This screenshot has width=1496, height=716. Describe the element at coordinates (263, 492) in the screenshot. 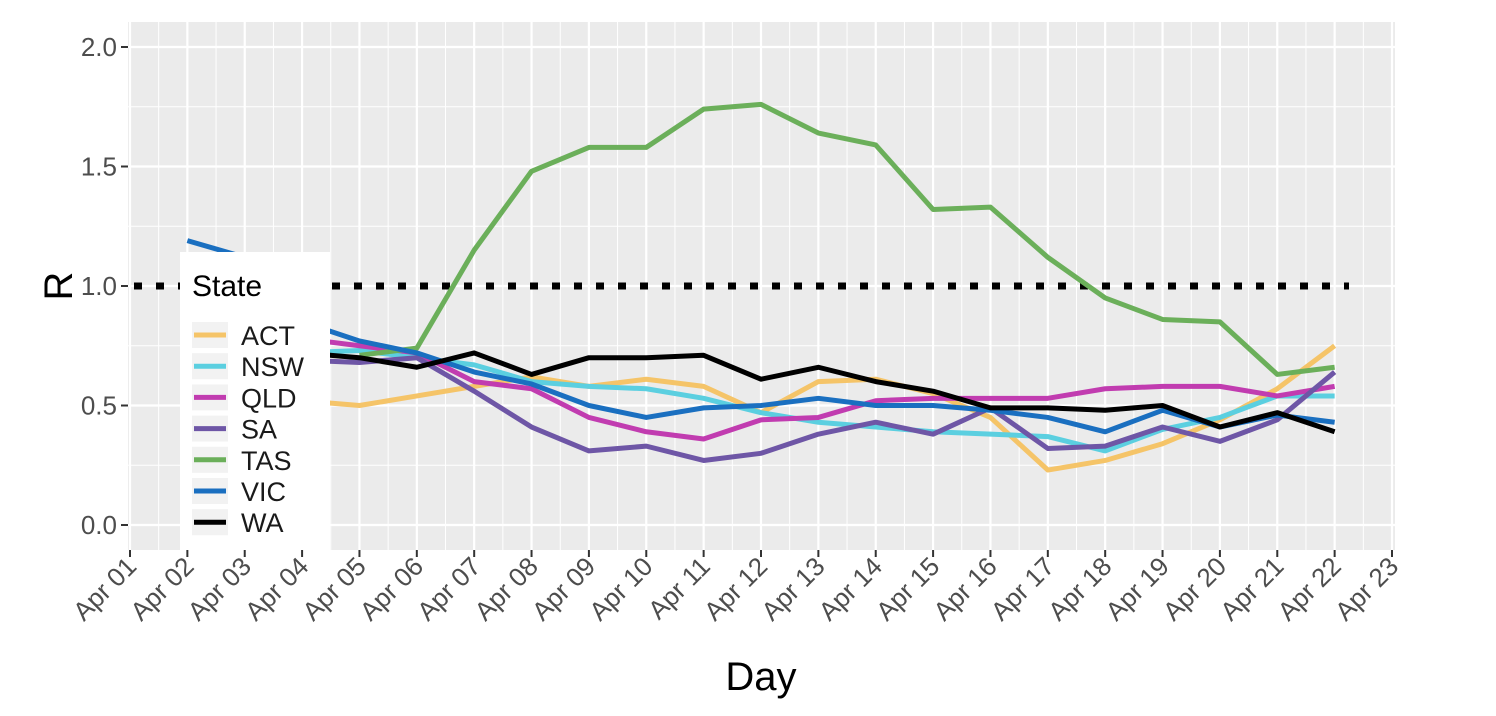

I see `legend-label-vic: VIC` at that location.